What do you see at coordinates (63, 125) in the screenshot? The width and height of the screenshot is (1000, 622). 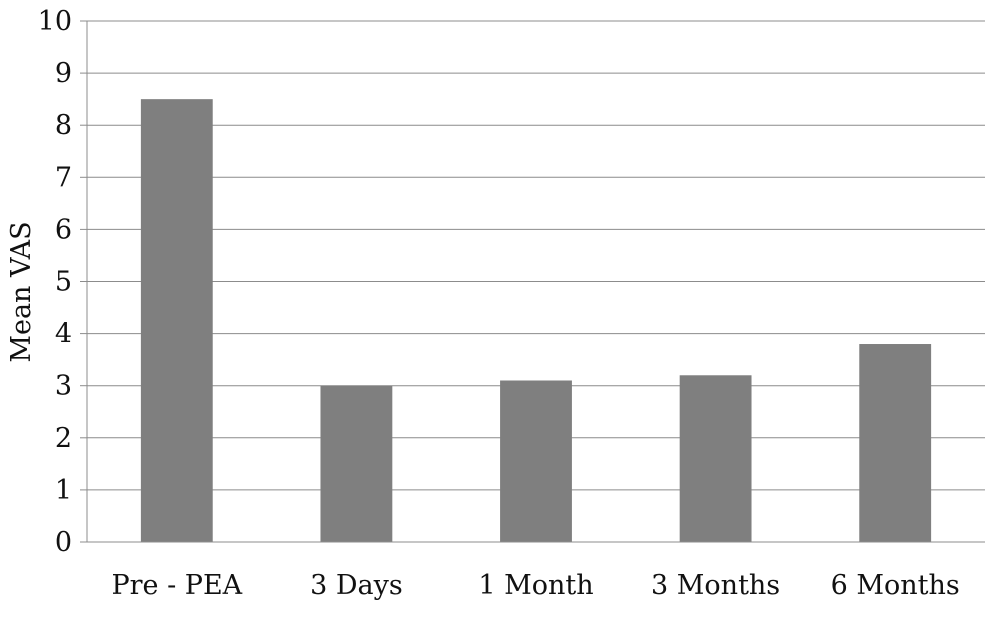 I see `y-tick-label: 8` at bounding box center [63, 125].